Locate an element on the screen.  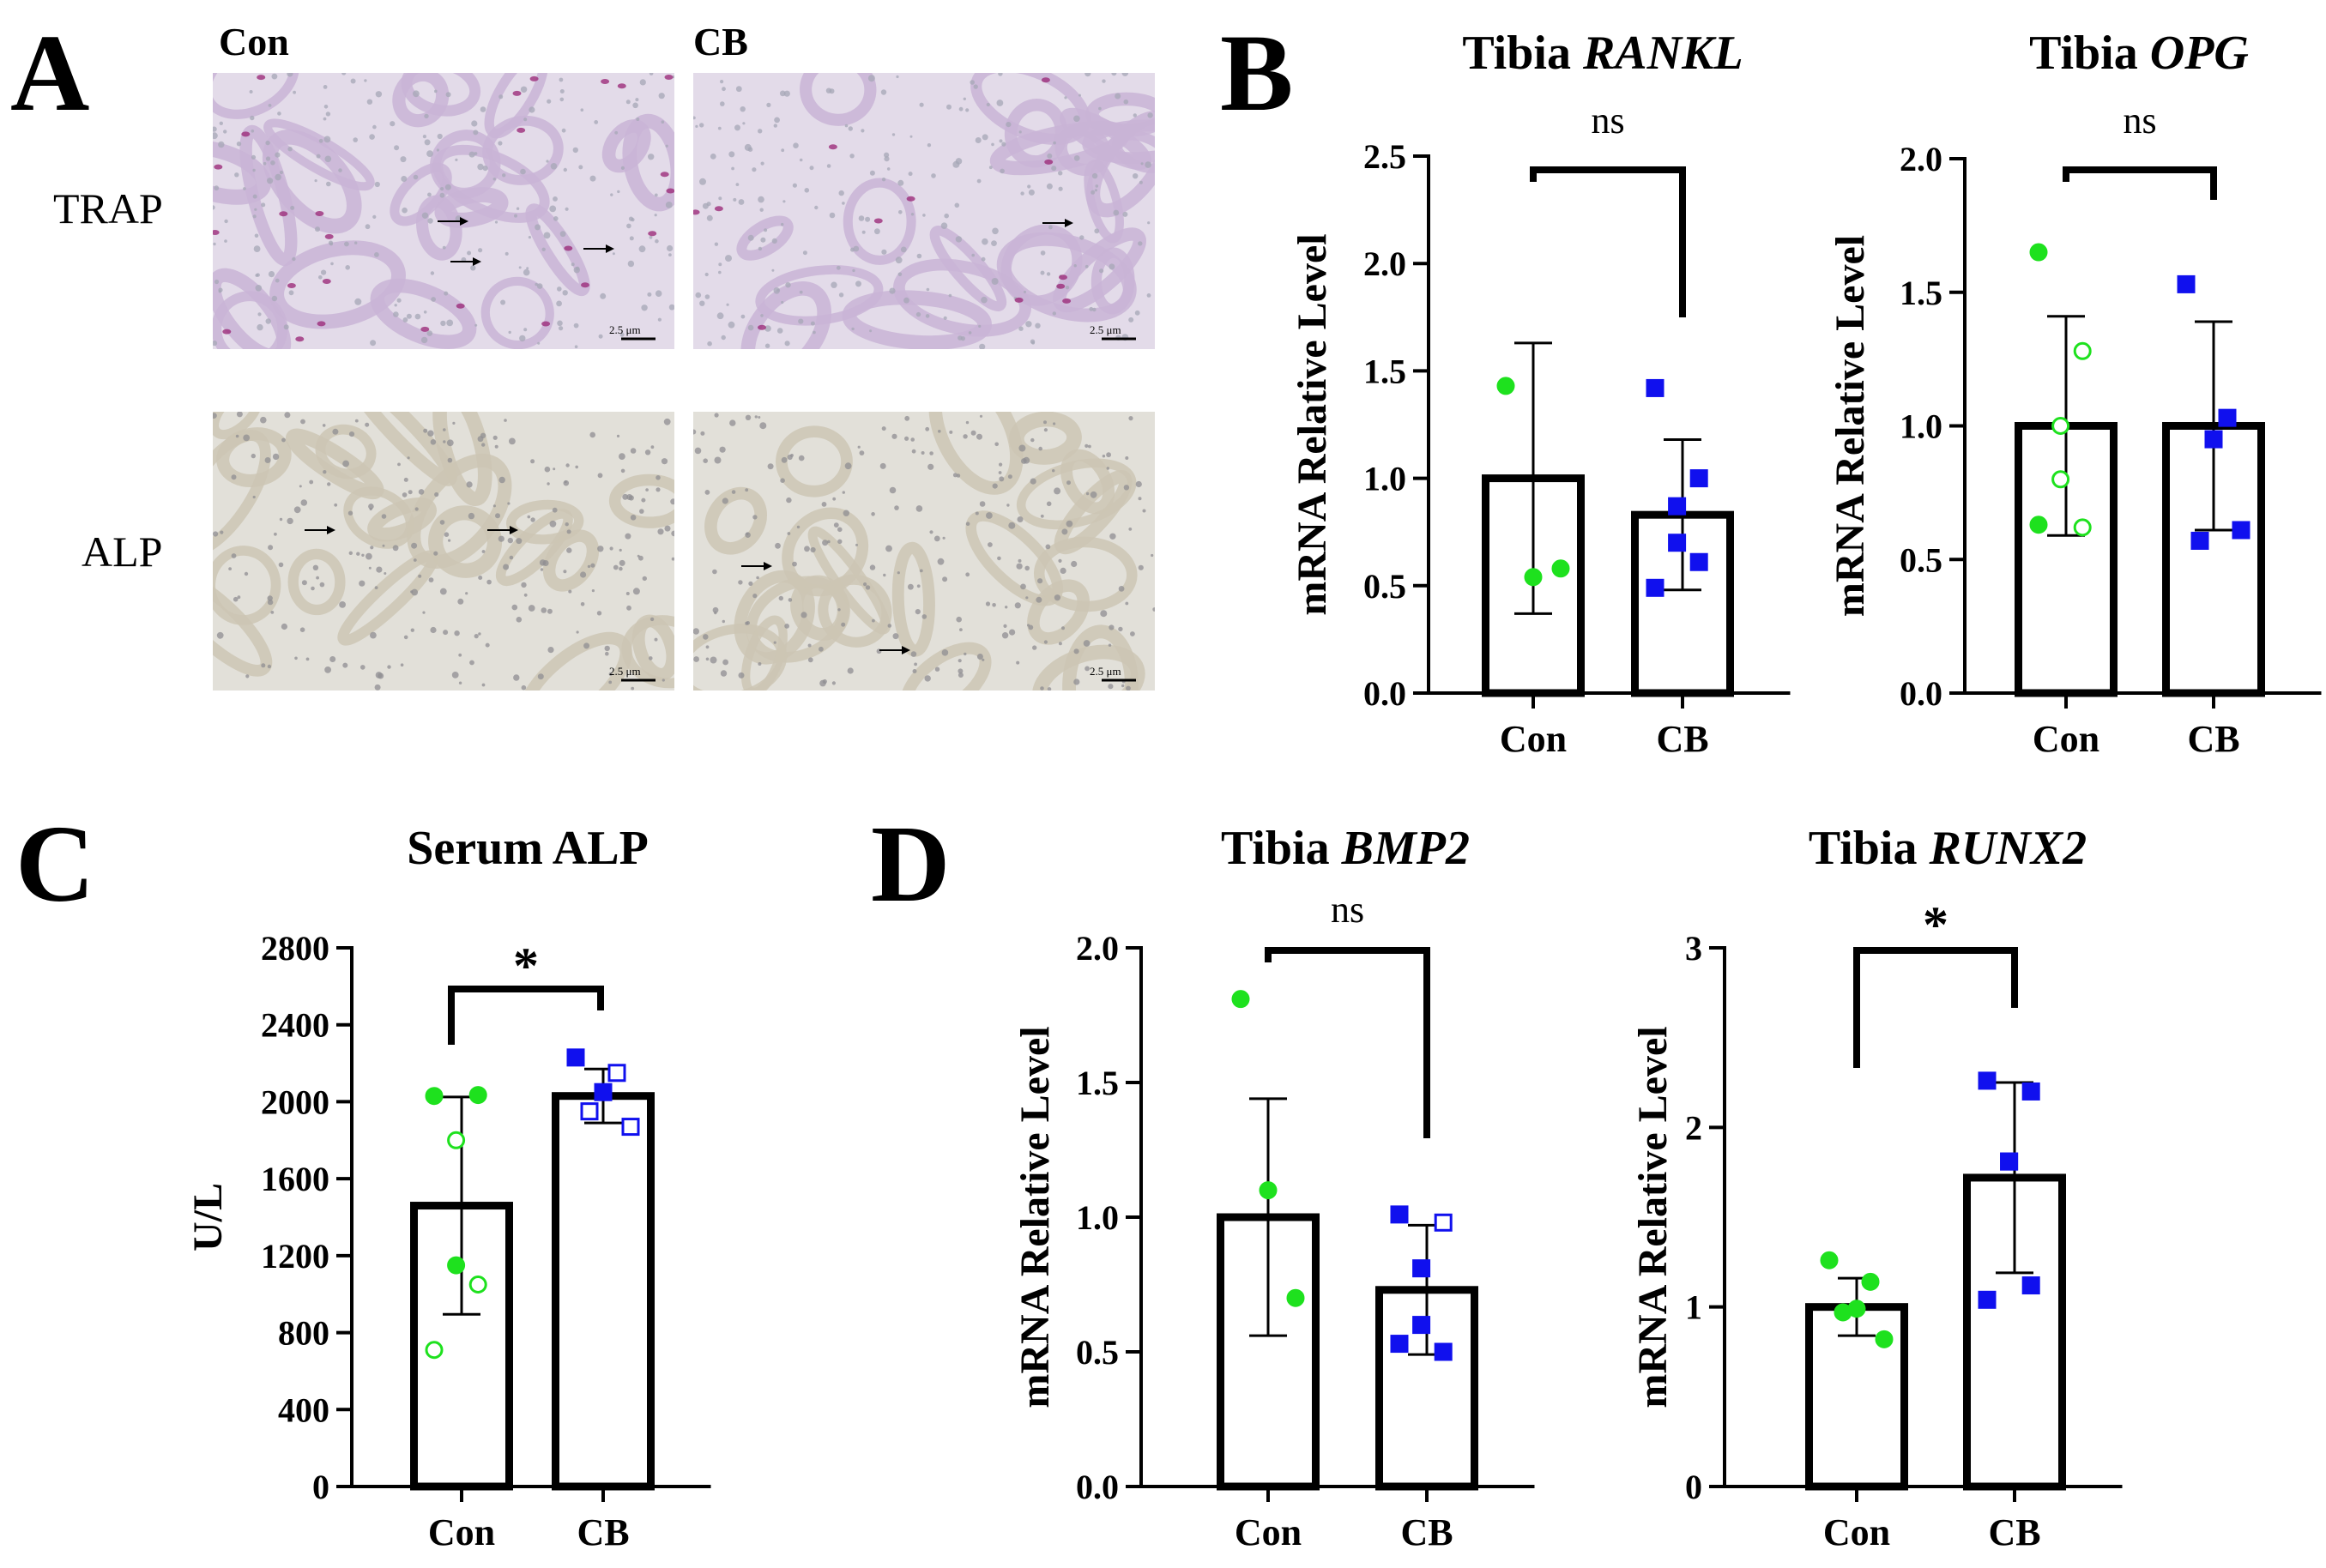
data-point-con is located at coordinates (2060, 426).